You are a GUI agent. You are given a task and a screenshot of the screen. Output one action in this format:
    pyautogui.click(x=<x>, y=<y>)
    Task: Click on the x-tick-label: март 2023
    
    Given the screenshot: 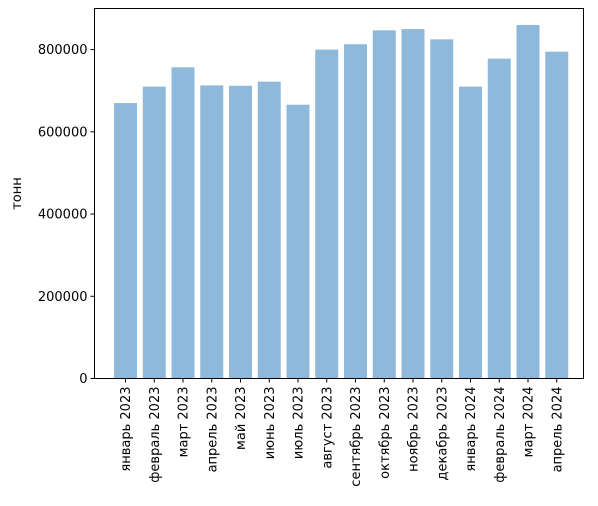 What is the action you would take?
    pyautogui.click(x=184, y=422)
    